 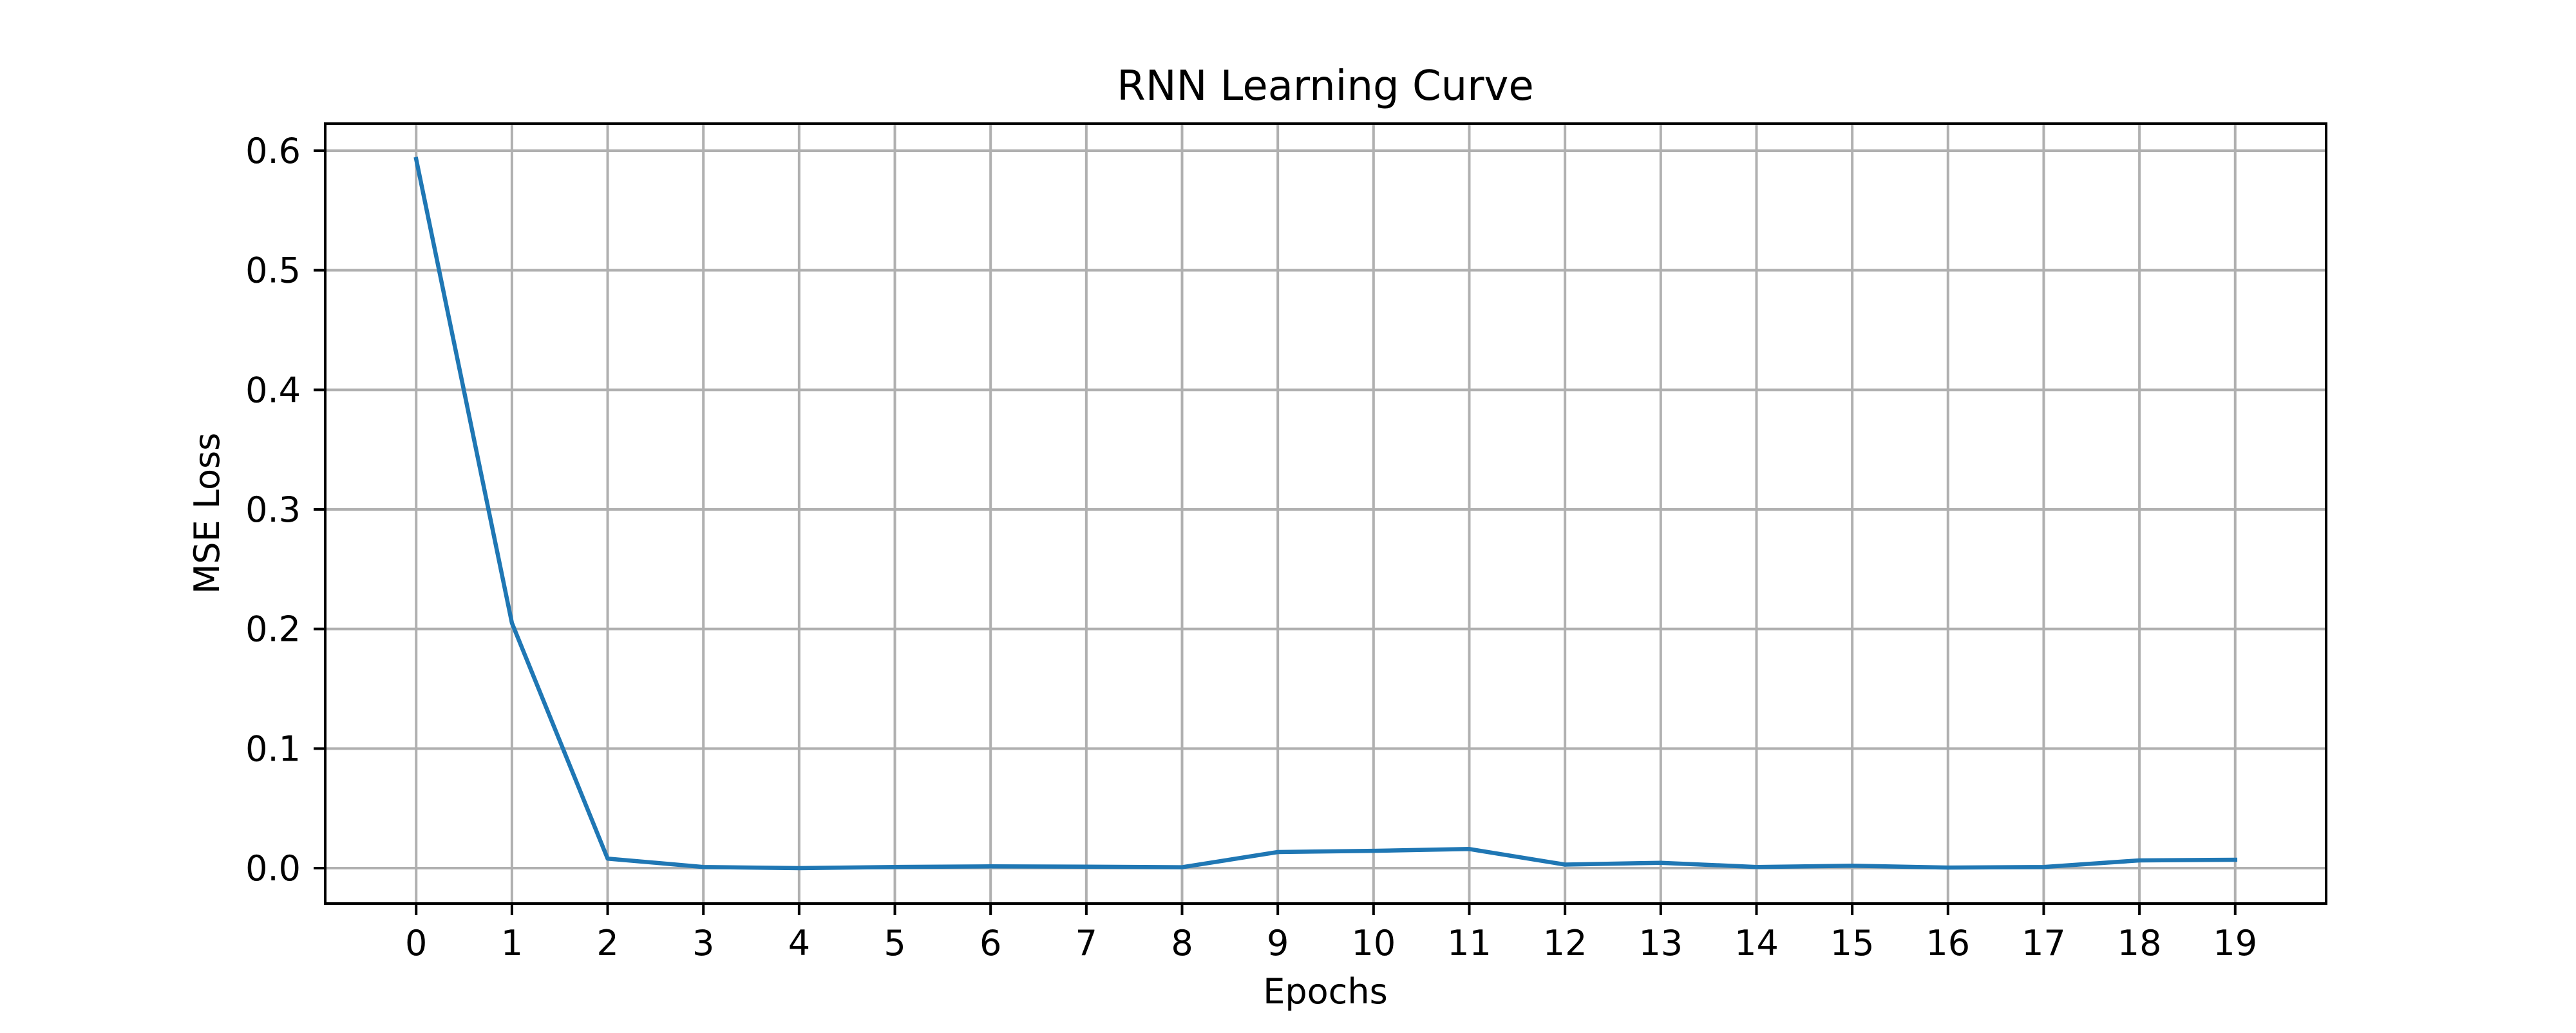 What do you see at coordinates (1374, 943) in the screenshot?
I see `x-tick-label-10: 10` at bounding box center [1374, 943].